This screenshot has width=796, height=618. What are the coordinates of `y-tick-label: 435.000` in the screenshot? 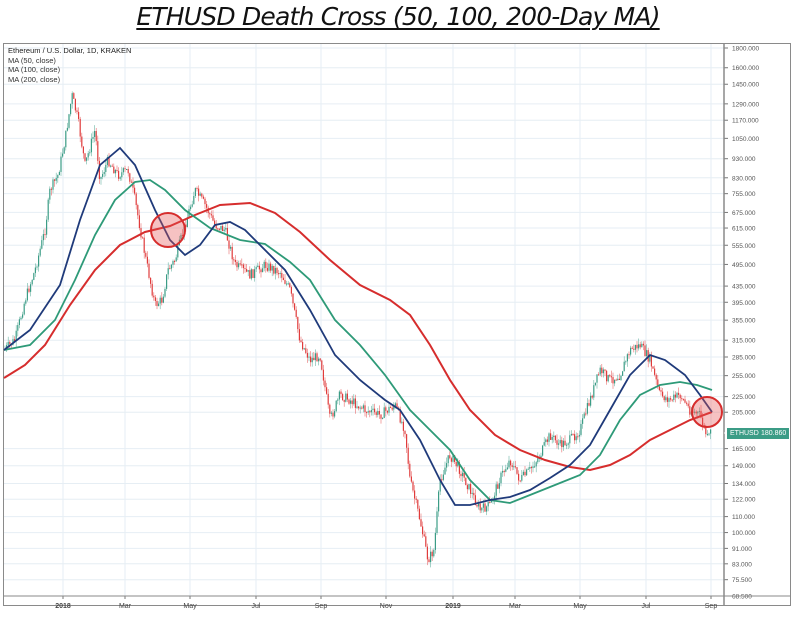 It's located at (744, 287).